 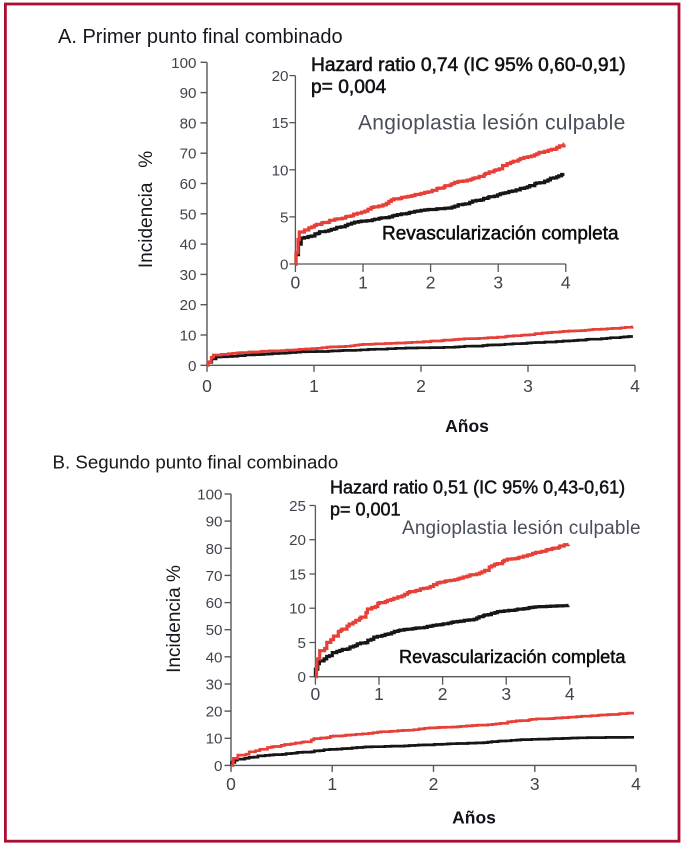 I want to click on svg-text: p= 0,004, so click(x=349, y=87).